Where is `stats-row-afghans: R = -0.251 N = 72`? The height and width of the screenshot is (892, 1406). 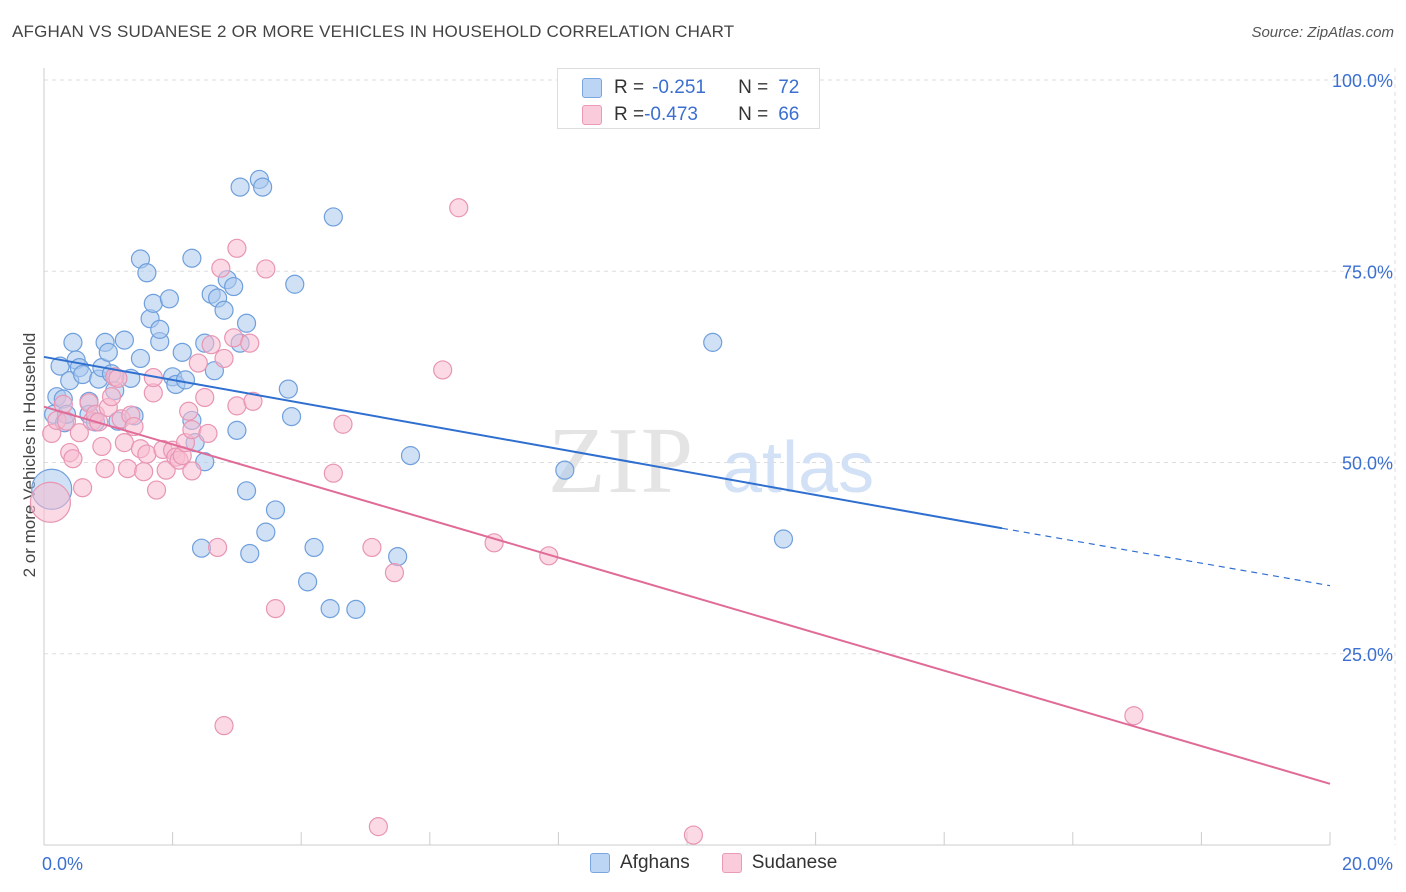 stats-row-afghans: R = -0.251 N = 72 is located at coordinates (690, 88).